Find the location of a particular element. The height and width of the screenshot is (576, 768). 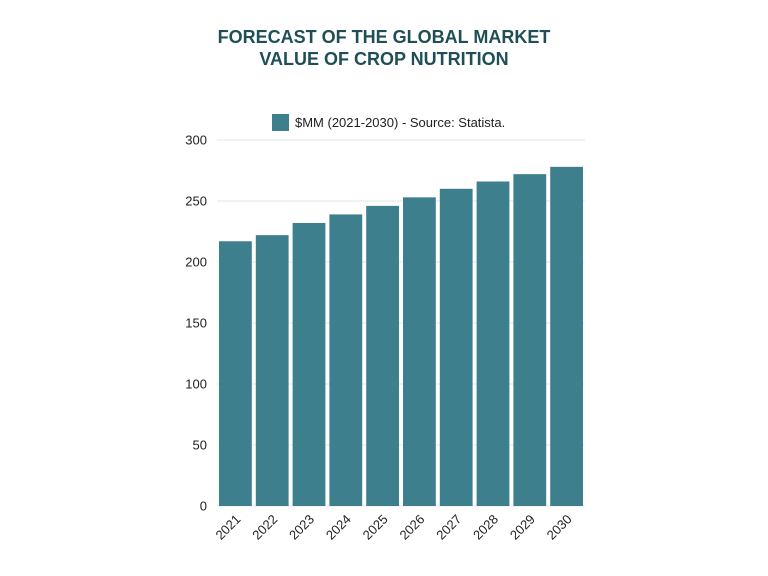

legend: $MM (2021-2030) - Source: Statista. is located at coordinates (388, 122).